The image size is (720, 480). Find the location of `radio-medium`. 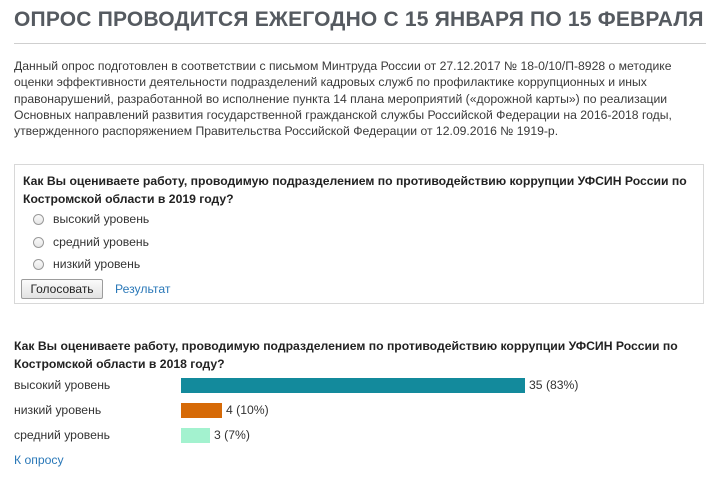

radio-medium is located at coordinates (38, 242).